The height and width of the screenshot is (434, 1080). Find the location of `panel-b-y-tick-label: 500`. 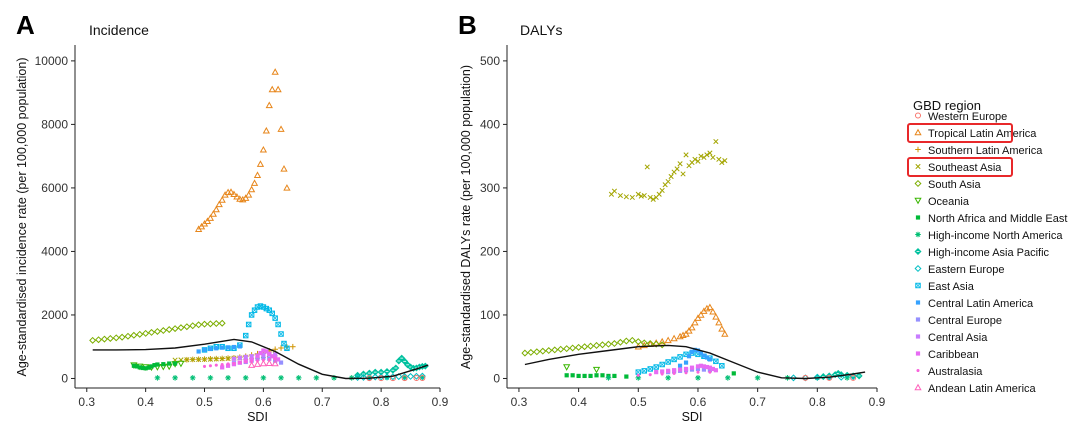

panel-b-y-tick-label: 500 is located at coordinates (490, 61).